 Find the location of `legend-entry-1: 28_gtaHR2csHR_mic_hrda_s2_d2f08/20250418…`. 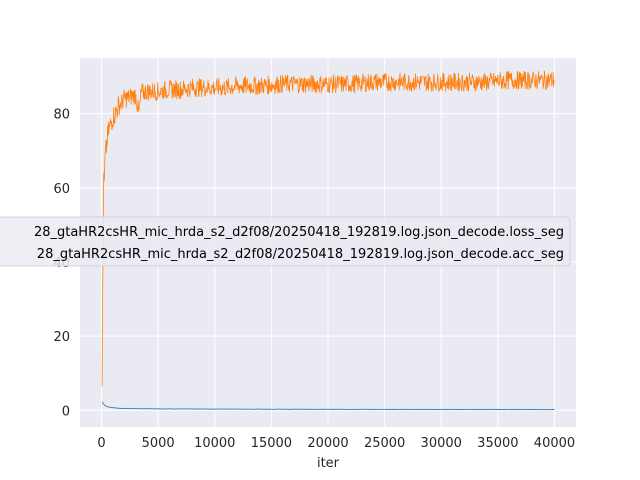

legend-entry-1: 28_gtaHR2csHR_mic_hrda_s2_d2f08/20250418… is located at coordinates (300, 254).